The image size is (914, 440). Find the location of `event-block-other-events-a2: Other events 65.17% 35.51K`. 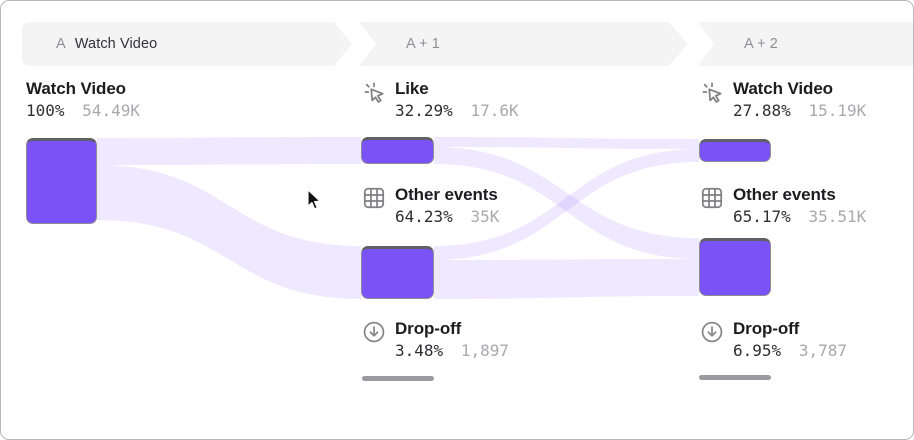

event-block-other-events-a2: Other events 65.17% 35.51K is located at coordinates (782, 205).